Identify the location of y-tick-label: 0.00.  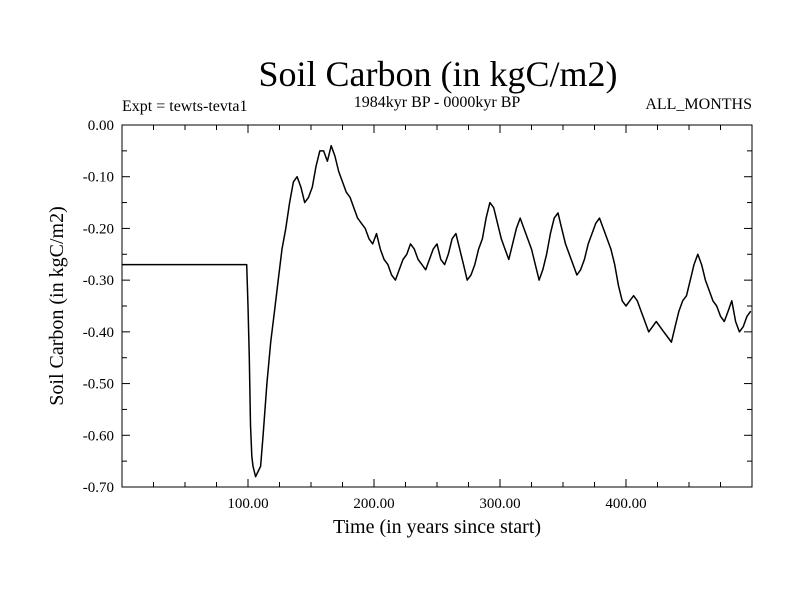
(101, 126).